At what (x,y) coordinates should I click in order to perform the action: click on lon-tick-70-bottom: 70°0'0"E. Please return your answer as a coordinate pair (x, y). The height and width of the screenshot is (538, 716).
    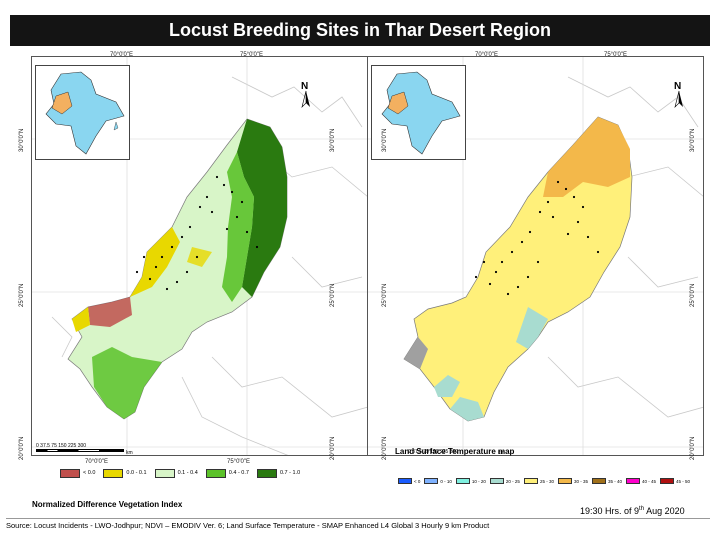
    Looking at the image, I should click on (97, 462).